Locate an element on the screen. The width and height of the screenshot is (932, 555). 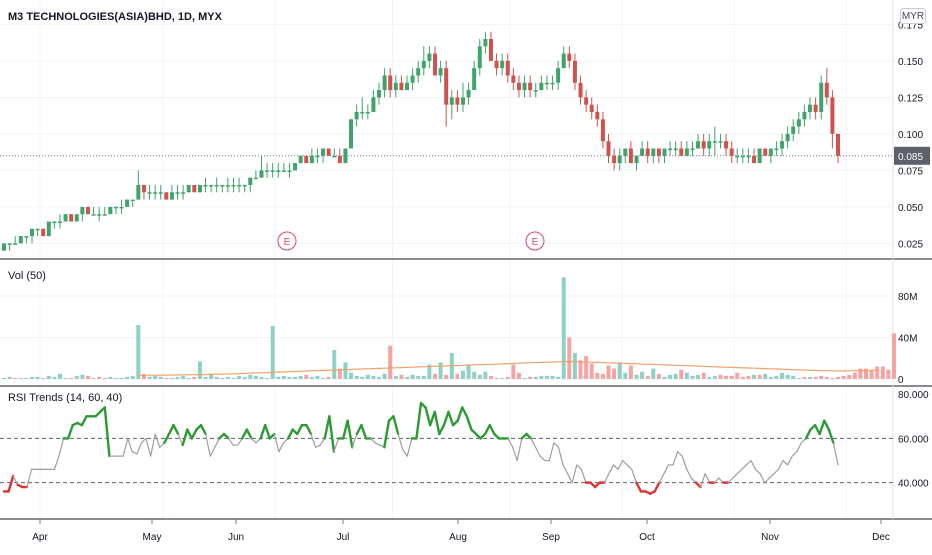
price-axis-tick: 0.025 is located at coordinates (910, 244).